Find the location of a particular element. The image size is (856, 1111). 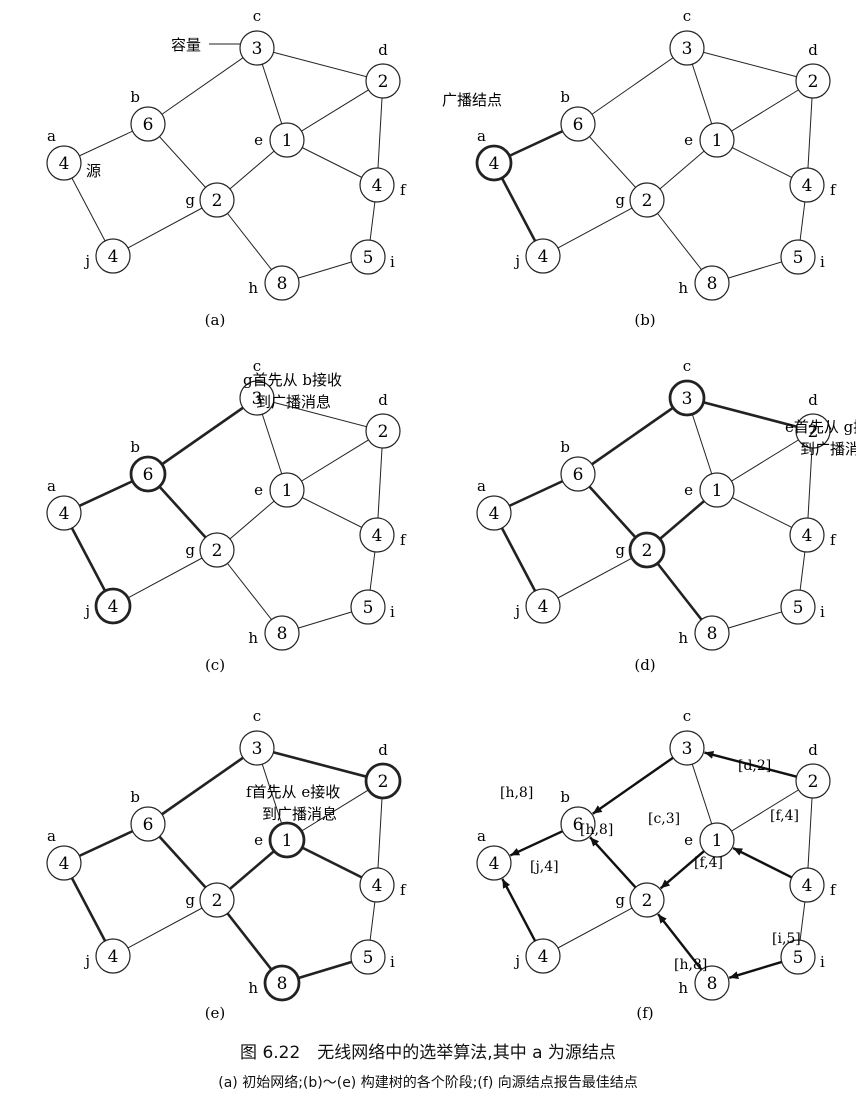

arrow-i-to-h is located at coordinates (755, 970).